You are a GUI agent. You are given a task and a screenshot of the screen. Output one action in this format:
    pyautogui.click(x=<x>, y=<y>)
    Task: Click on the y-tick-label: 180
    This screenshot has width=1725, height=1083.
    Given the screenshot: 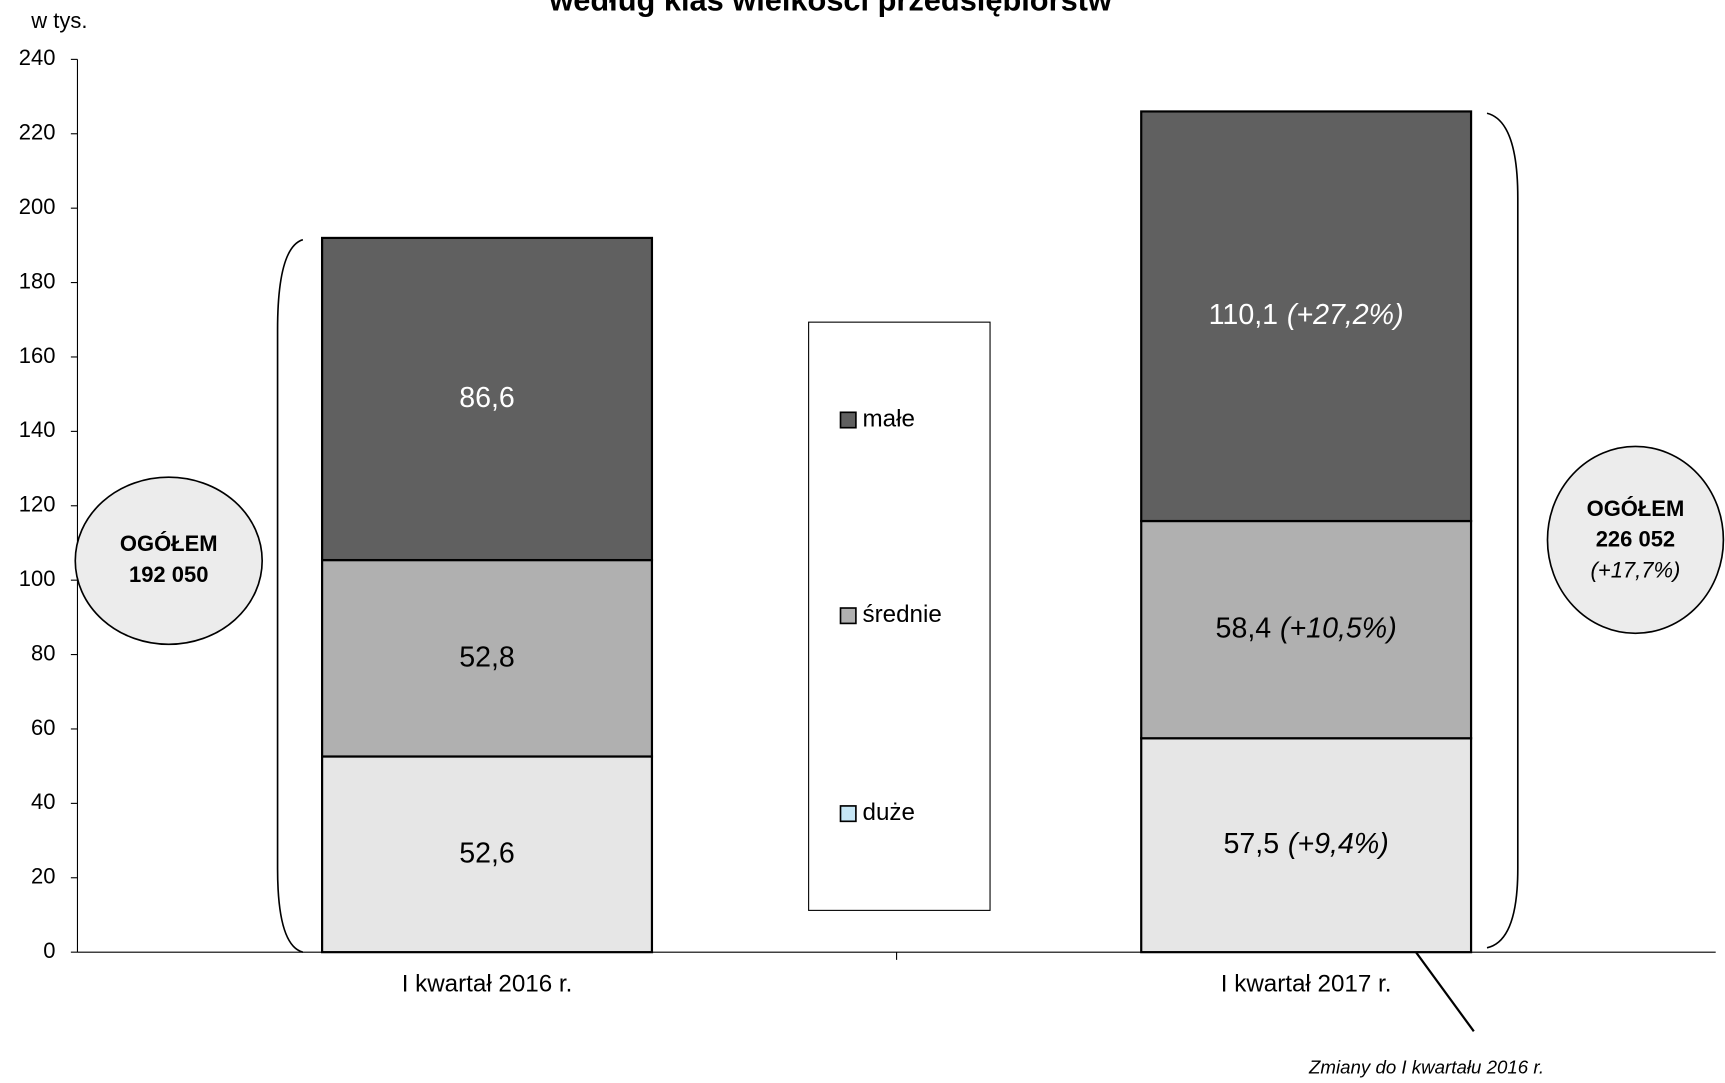 What is the action you would take?
    pyautogui.click(x=37, y=280)
    